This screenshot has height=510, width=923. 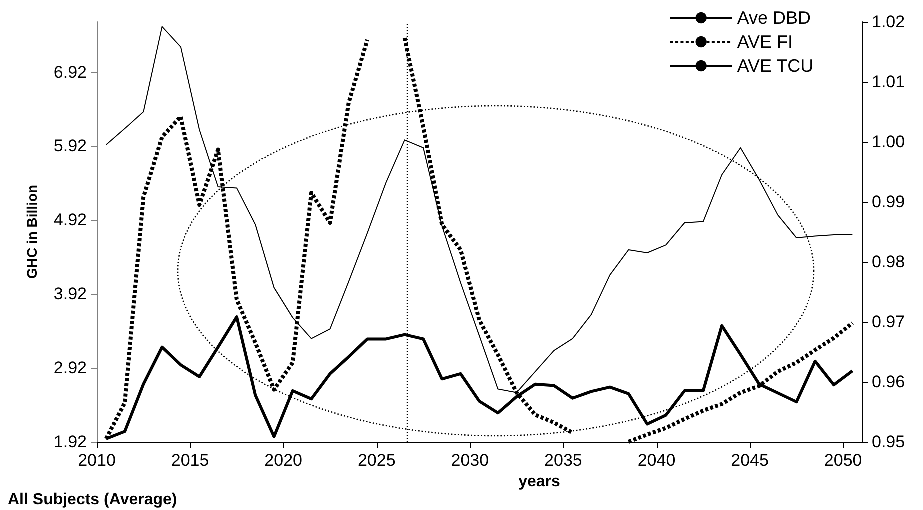 I want to click on y2-tick-label: 0.95, so click(x=889, y=442).